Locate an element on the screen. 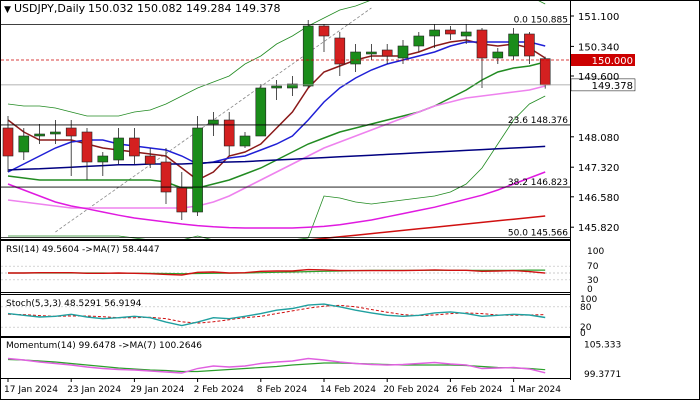  rsi-tick-label: 100 is located at coordinates (595, 252).